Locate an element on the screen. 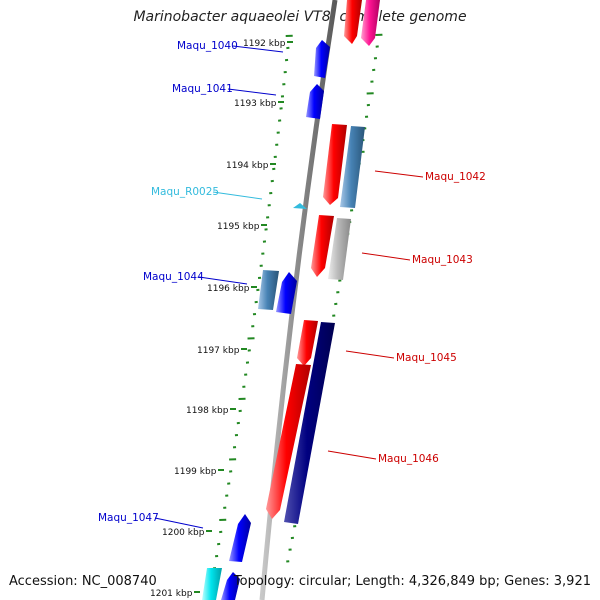 Image resolution: width=600 pixels, height=600 pixels. gene-label-maqu-1040: Maqu_1040 is located at coordinates (207, 46).